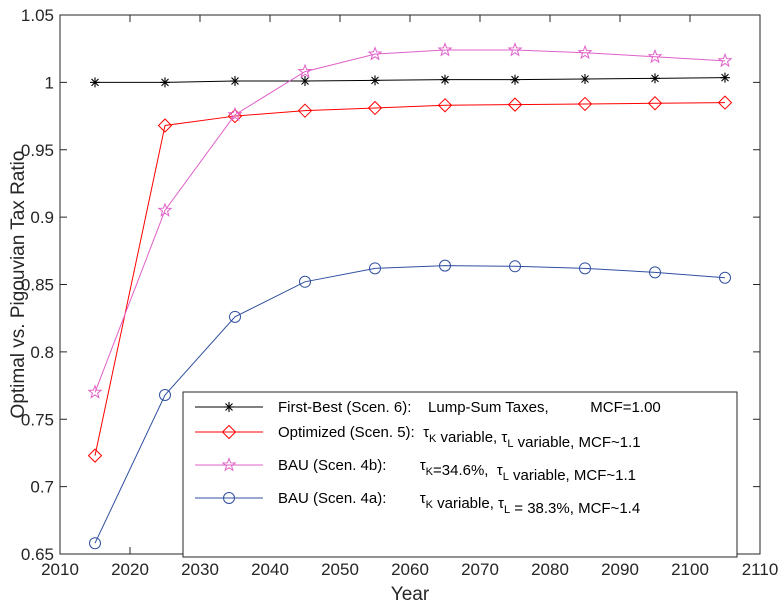 Image resolution: width=779 pixels, height=607 pixels. I want to click on x-tick-label: 2110, so click(760, 569).